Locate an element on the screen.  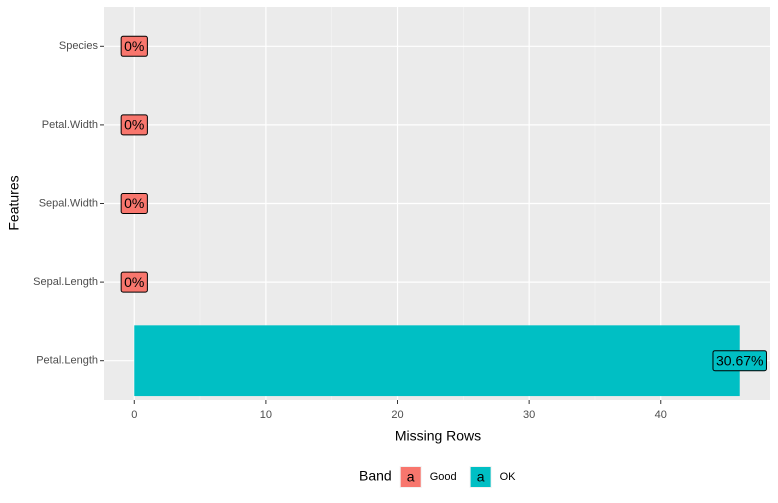
y-tick-label: Species is located at coordinates (79, 46).